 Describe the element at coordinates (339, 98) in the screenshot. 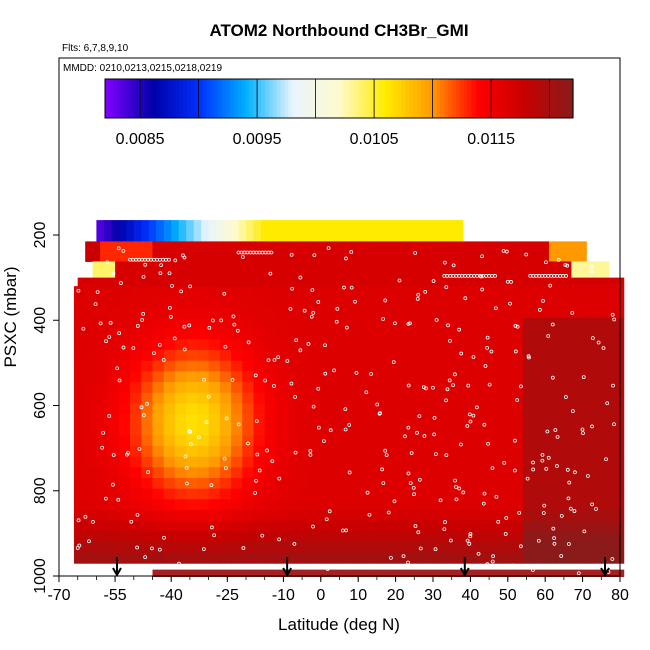

I see `colorbar-frame` at that location.